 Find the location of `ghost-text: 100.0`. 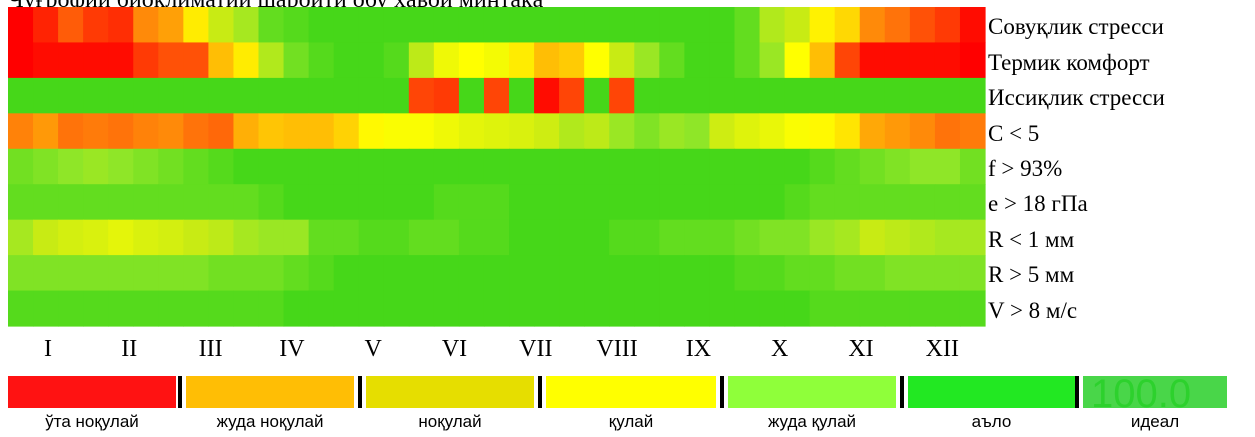

ghost-text: 100.0 is located at coordinates (1141, 392).